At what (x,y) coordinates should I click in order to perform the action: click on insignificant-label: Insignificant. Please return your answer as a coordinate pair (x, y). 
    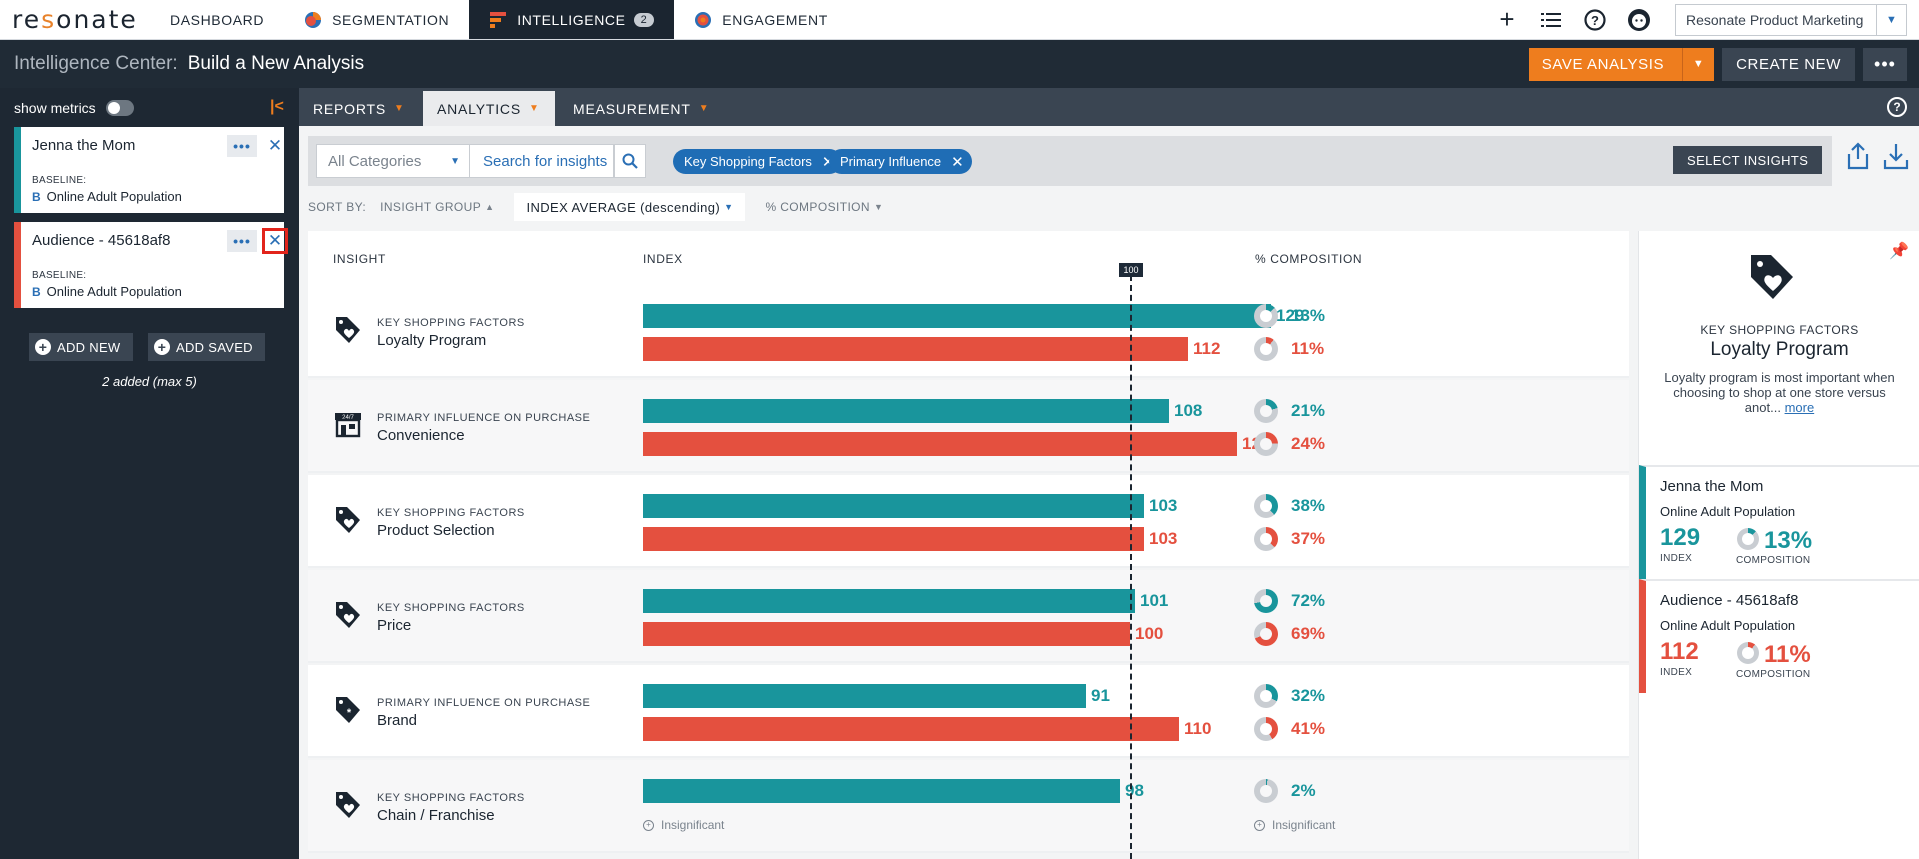
    Looking at the image, I should click on (693, 825).